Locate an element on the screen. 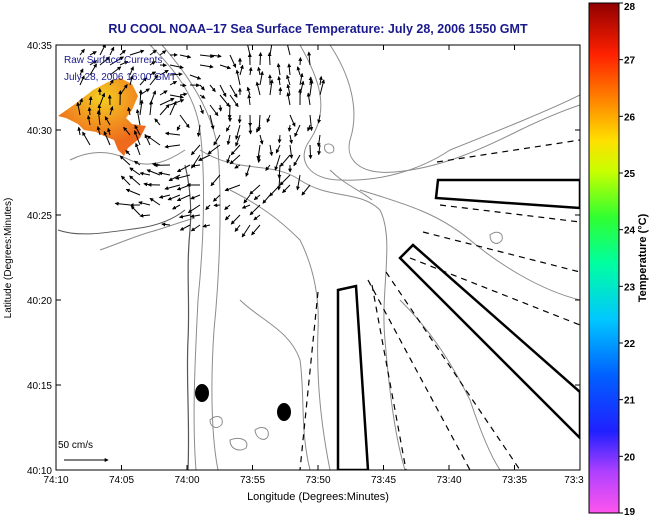 Image resolution: width=651 pixels, height=518 pixels. x-tick-label: 73:3 is located at coordinates (574, 480).